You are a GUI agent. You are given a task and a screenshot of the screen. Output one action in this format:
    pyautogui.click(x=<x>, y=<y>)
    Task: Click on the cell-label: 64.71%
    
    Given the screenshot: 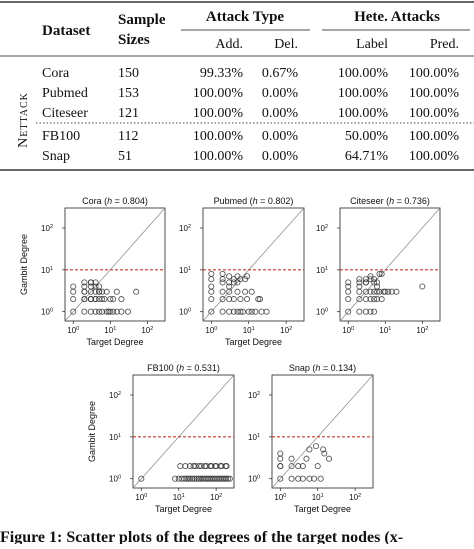 What is the action you would take?
    pyautogui.click(x=367, y=156)
    